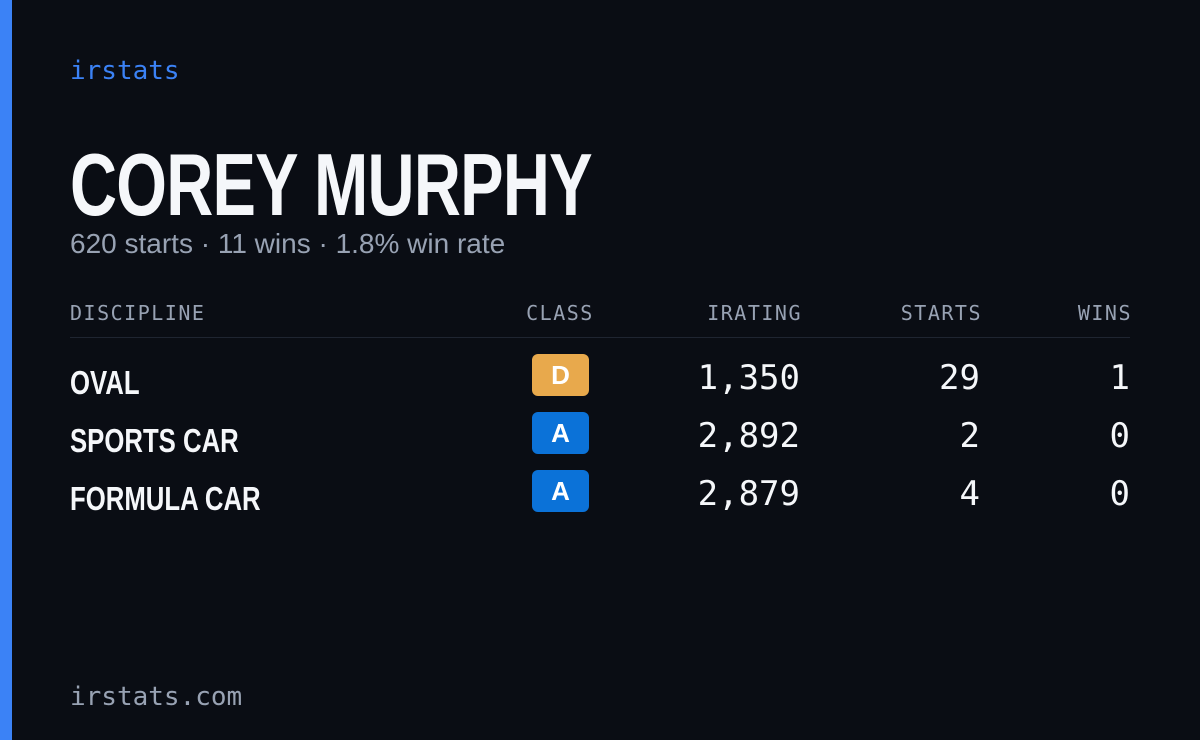 This screenshot has height=740, width=1200. Describe the element at coordinates (331, 184) in the screenshot. I see `player-name: COREY MURPHY` at that location.